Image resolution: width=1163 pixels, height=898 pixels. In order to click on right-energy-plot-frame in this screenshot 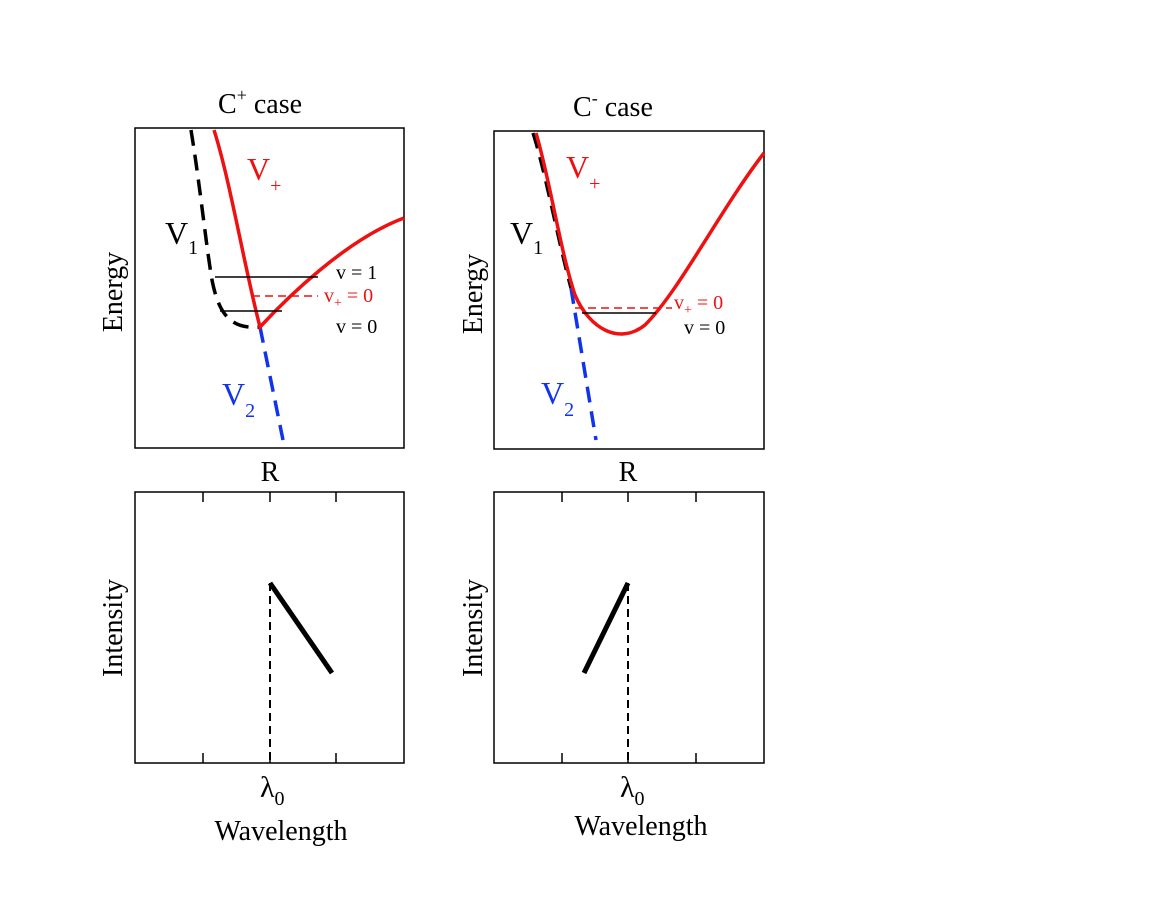, I will do `click(629, 290)`.